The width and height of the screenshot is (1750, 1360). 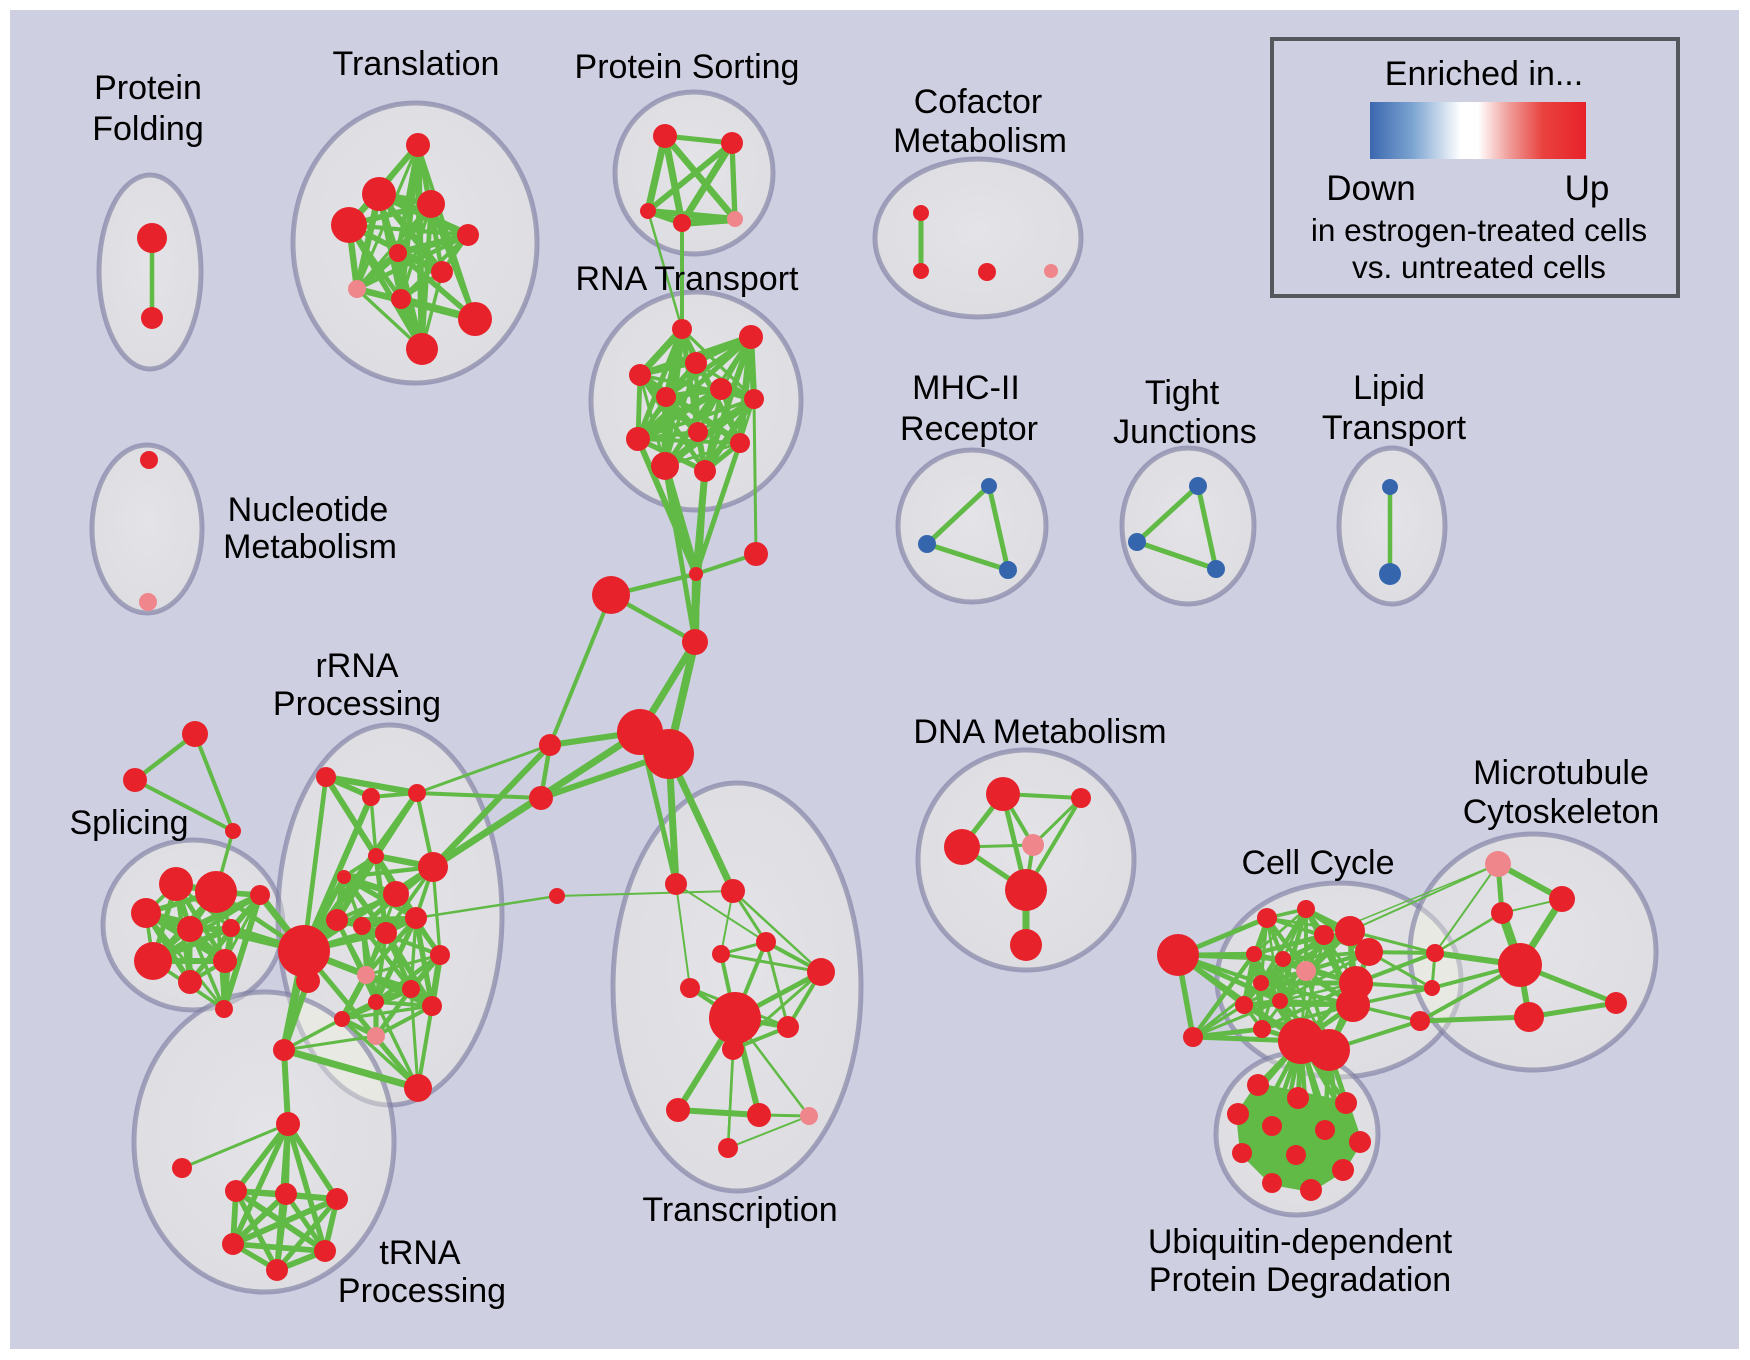 I want to click on svg-text: vs. untreated cells, so click(x=1479, y=267).